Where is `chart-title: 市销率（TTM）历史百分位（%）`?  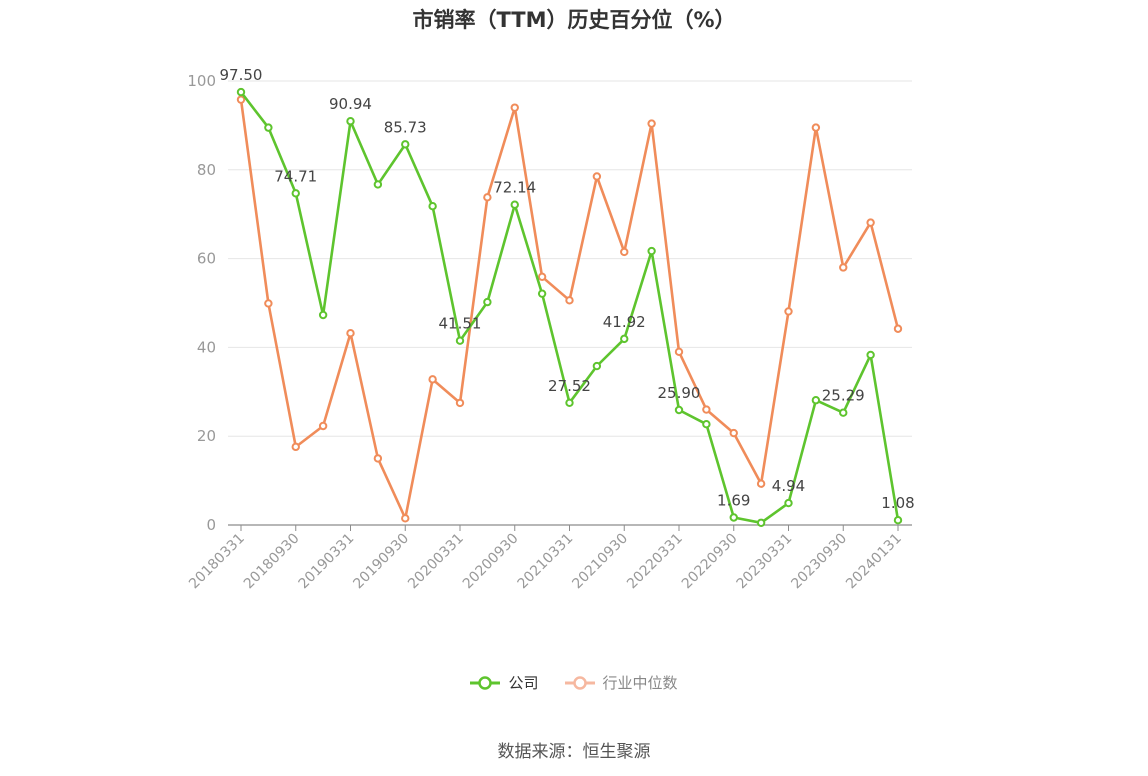 chart-title: 市销率（TTM）历史百分位（%） is located at coordinates (574, 20).